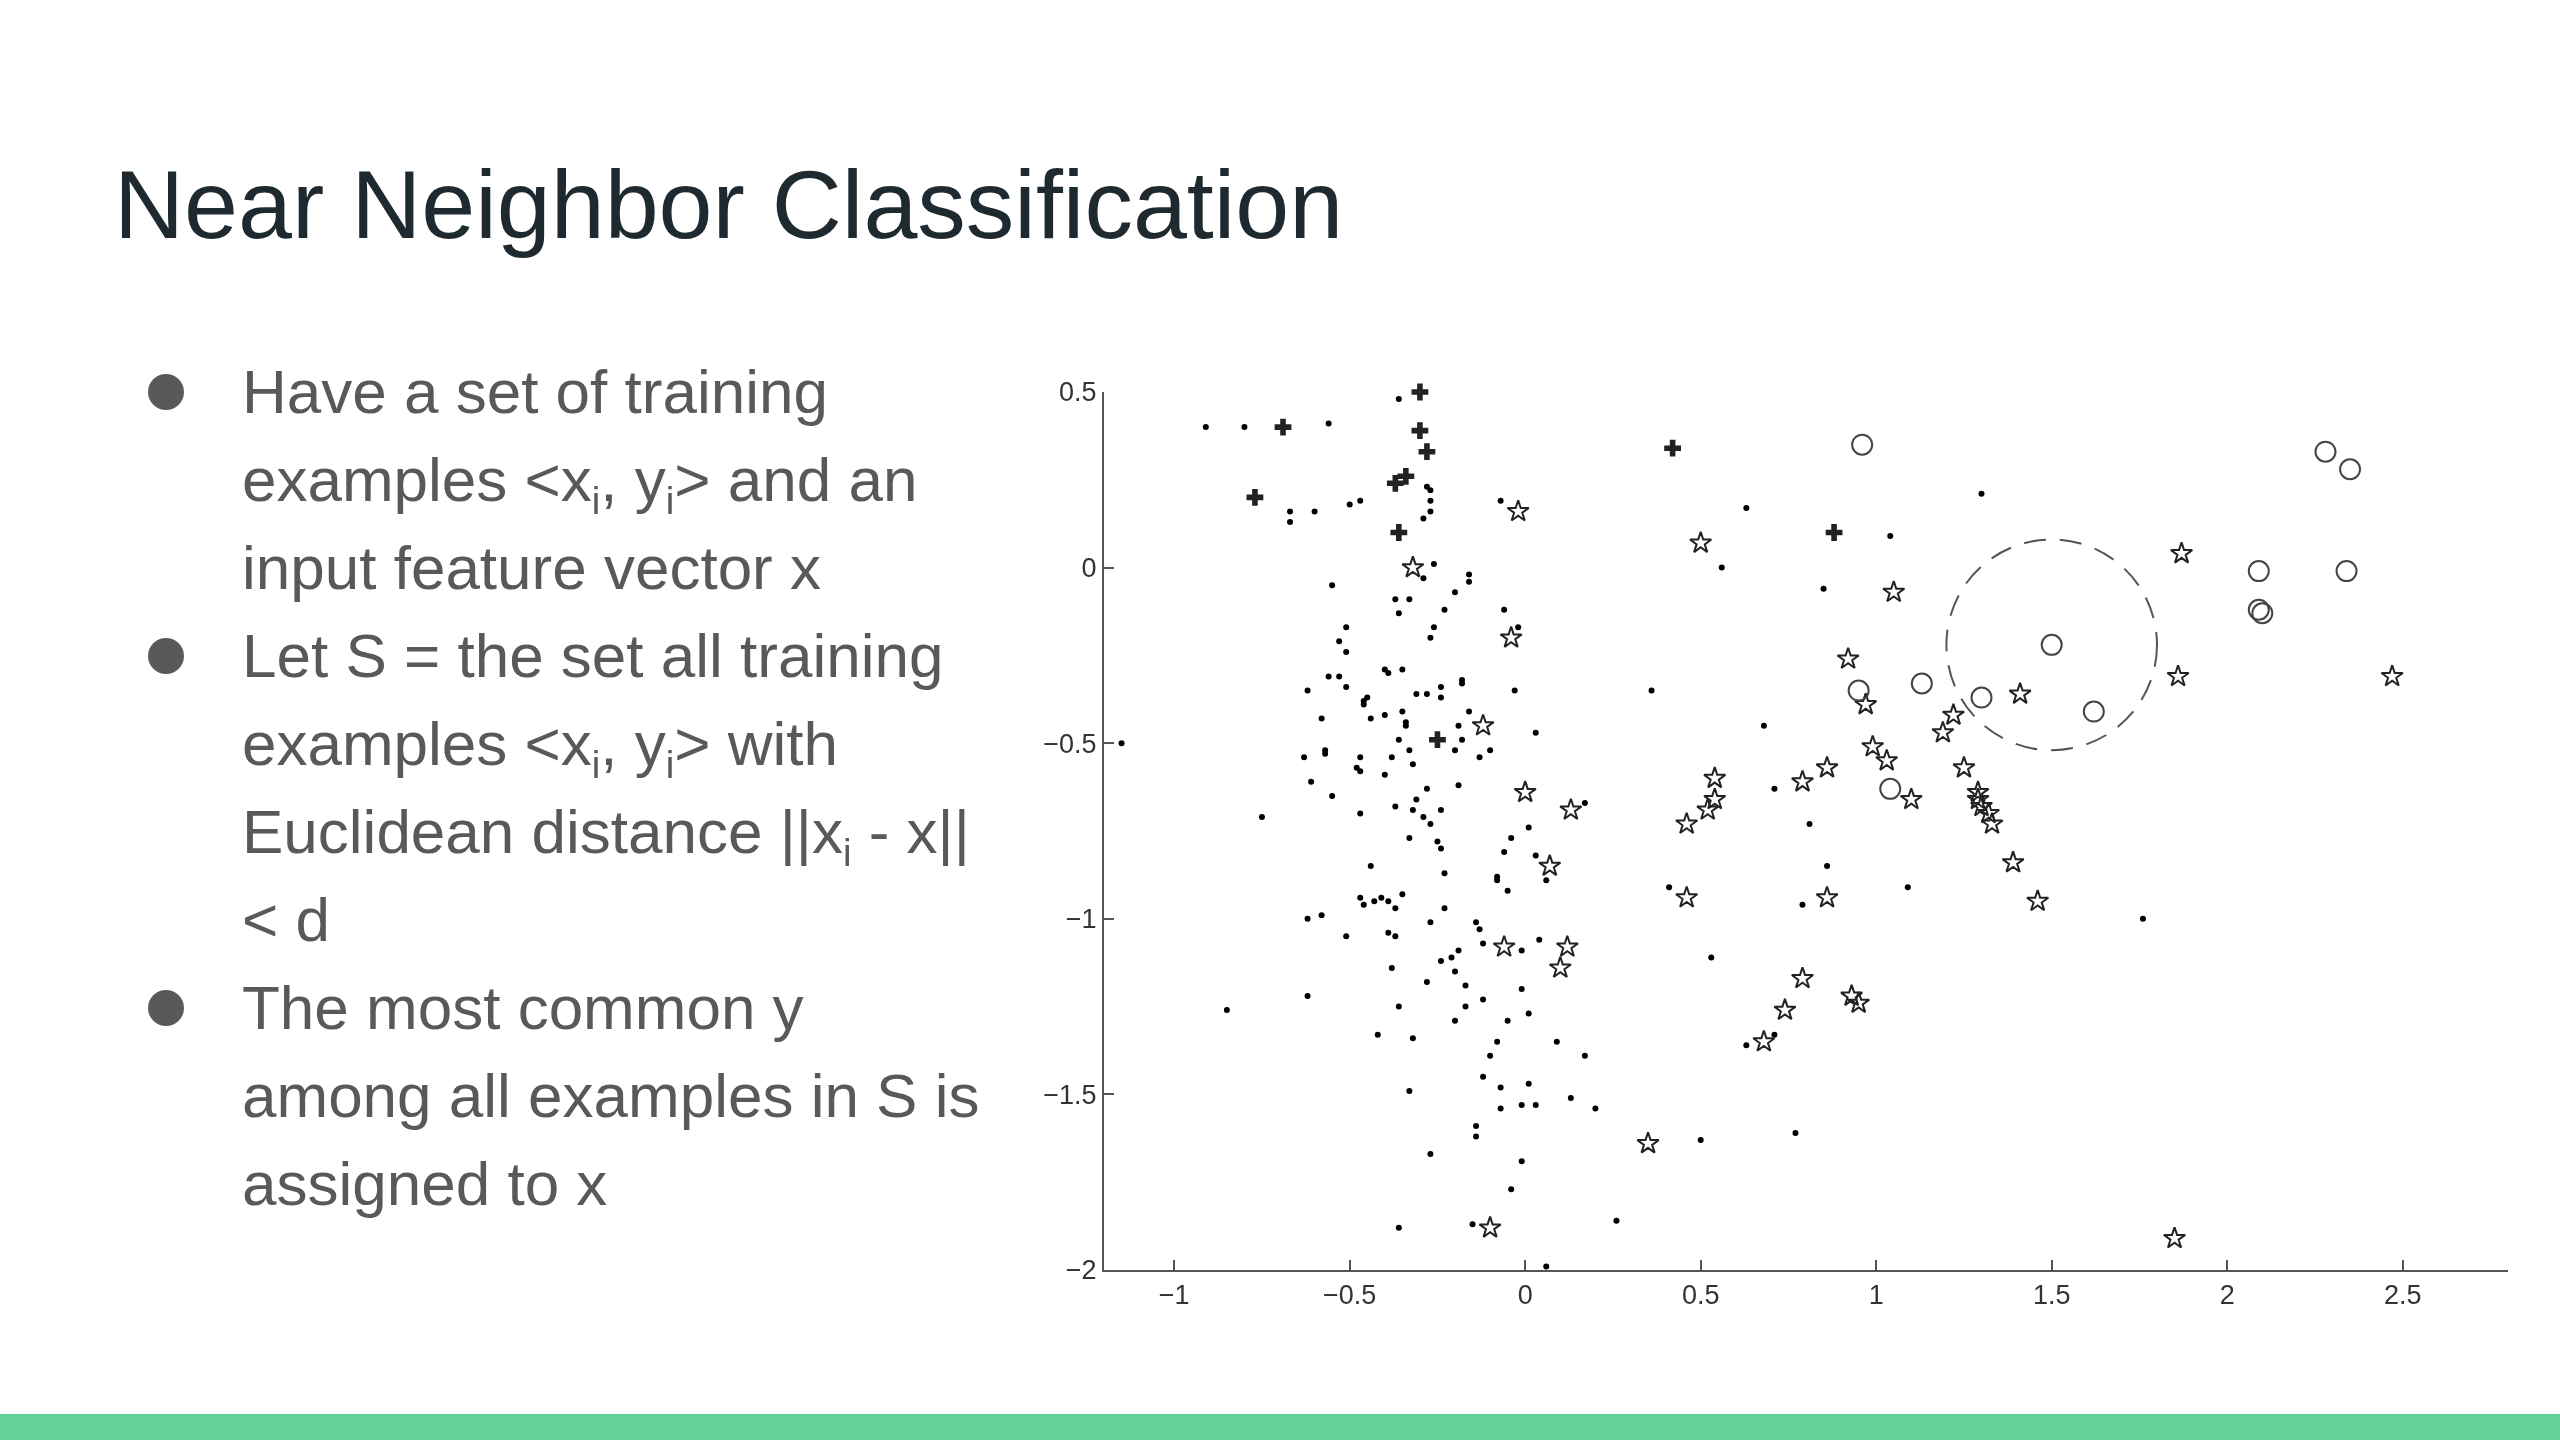  Describe the element at coordinates (1700, 1295) in the screenshot. I see `x-tick-label: 0.5` at that location.